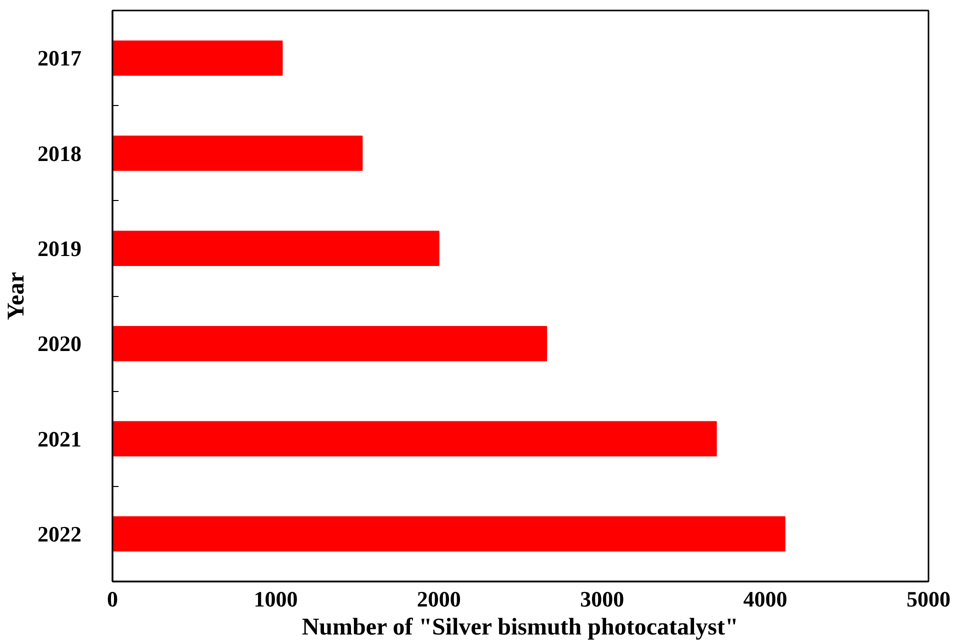 The height and width of the screenshot is (643, 963). What do you see at coordinates (520, 627) in the screenshot?
I see `x-axis-title: Number of "Silver bismuth photocatalyst"` at bounding box center [520, 627].